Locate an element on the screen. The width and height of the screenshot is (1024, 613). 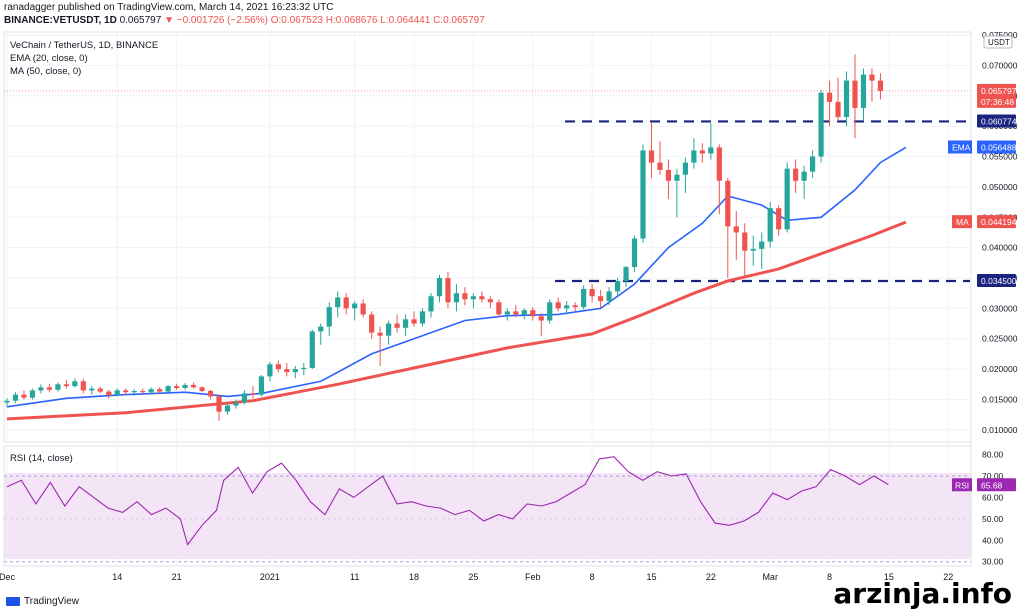
price-tick-label: 0.020000 is located at coordinates (1000, 369).